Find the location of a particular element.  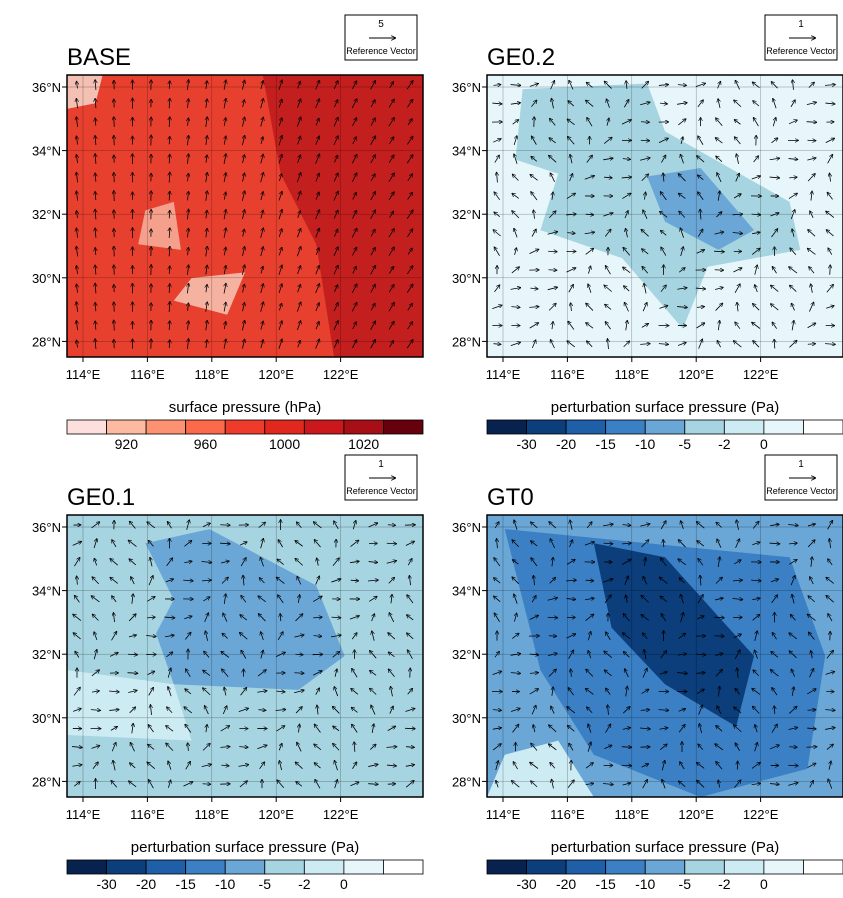

panel-title: BASE is located at coordinates (99, 57).